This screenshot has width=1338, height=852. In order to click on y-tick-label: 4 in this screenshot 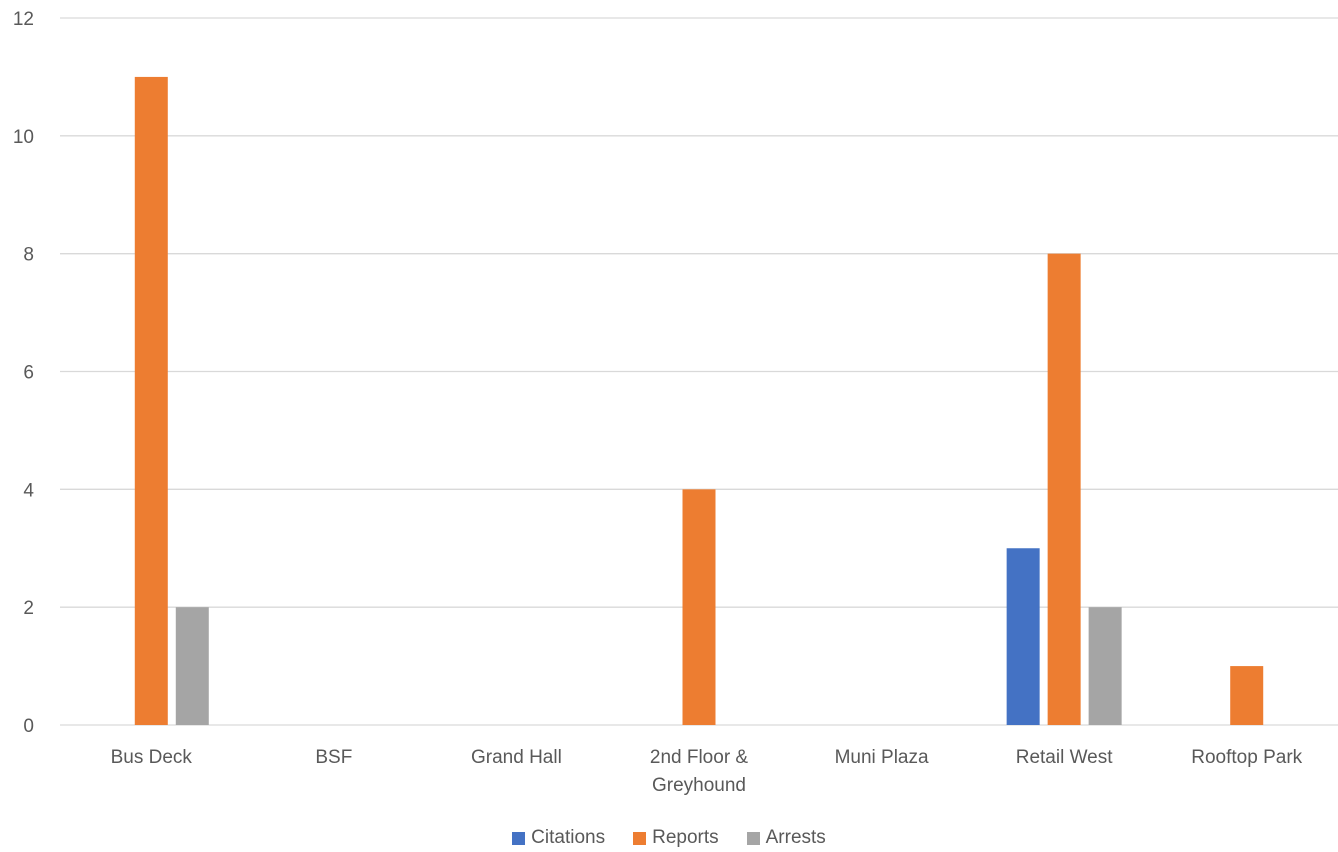, I will do `click(28, 490)`.